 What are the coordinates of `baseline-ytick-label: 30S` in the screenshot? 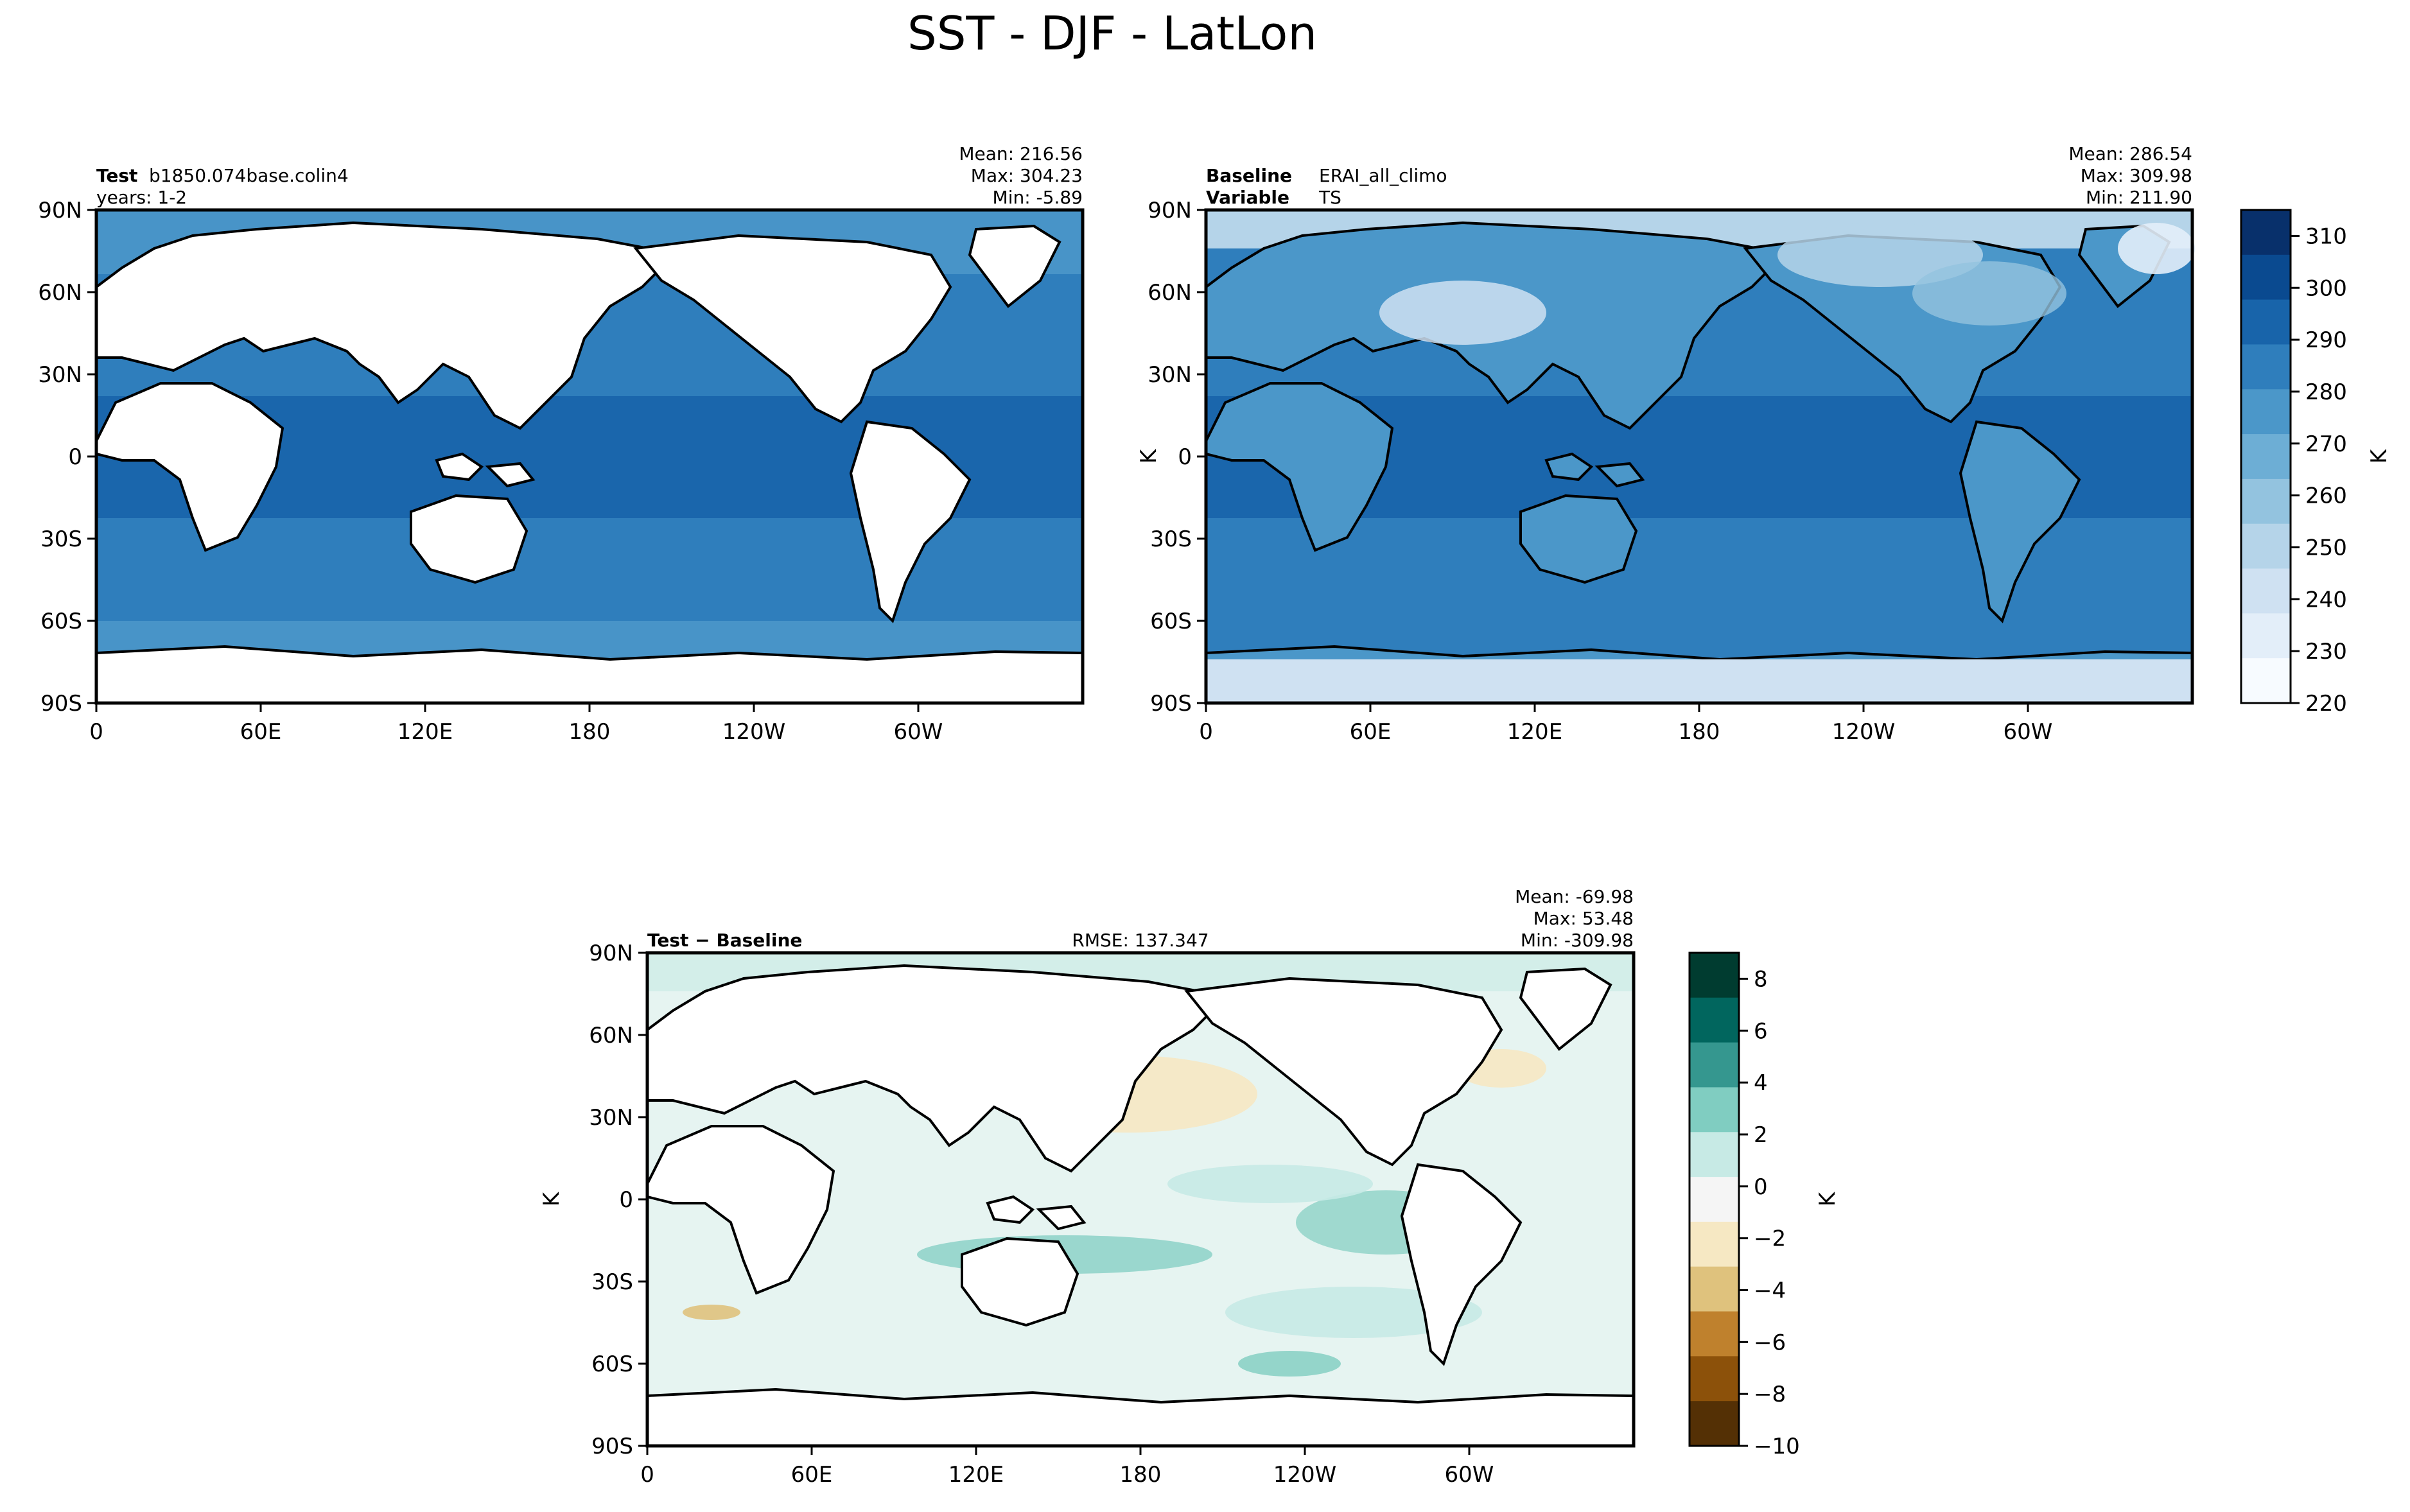 It's located at (1171, 539).